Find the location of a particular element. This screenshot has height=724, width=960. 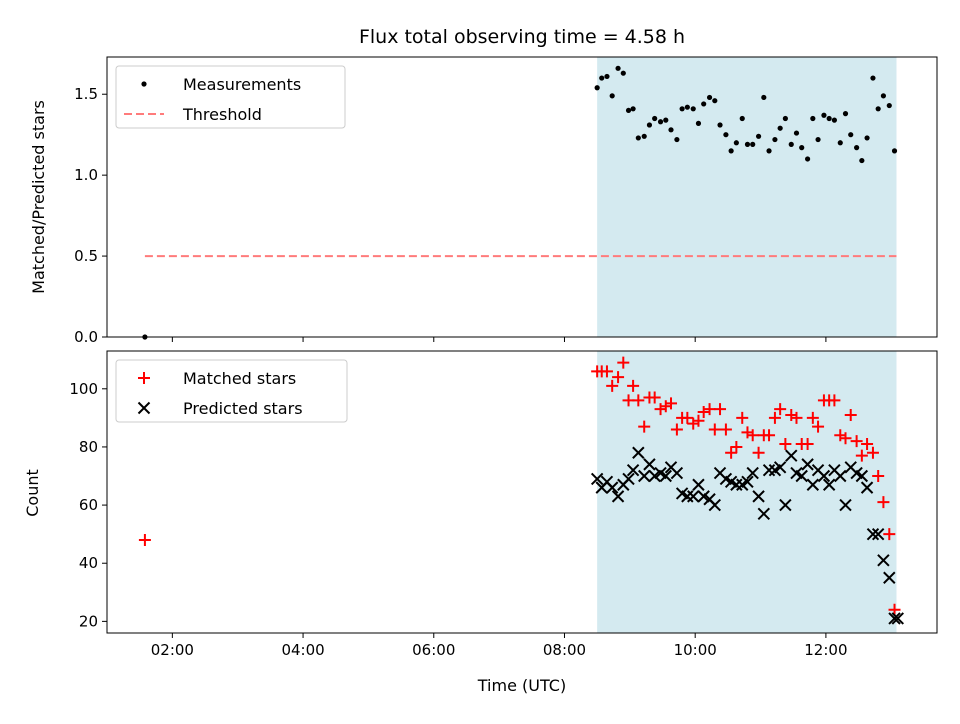

legend-label: Predicted stars is located at coordinates (243, 408).